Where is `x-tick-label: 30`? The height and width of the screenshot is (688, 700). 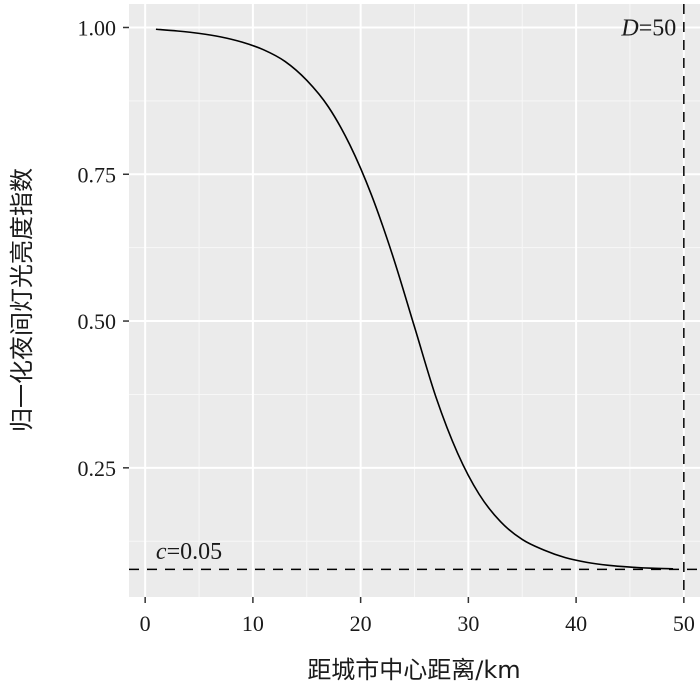 x-tick-label: 30 is located at coordinates (468, 623).